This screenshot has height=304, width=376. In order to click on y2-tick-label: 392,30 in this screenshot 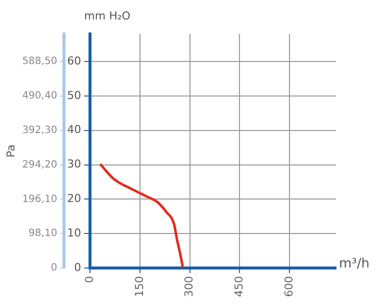, I will do `click(40, 130)`.